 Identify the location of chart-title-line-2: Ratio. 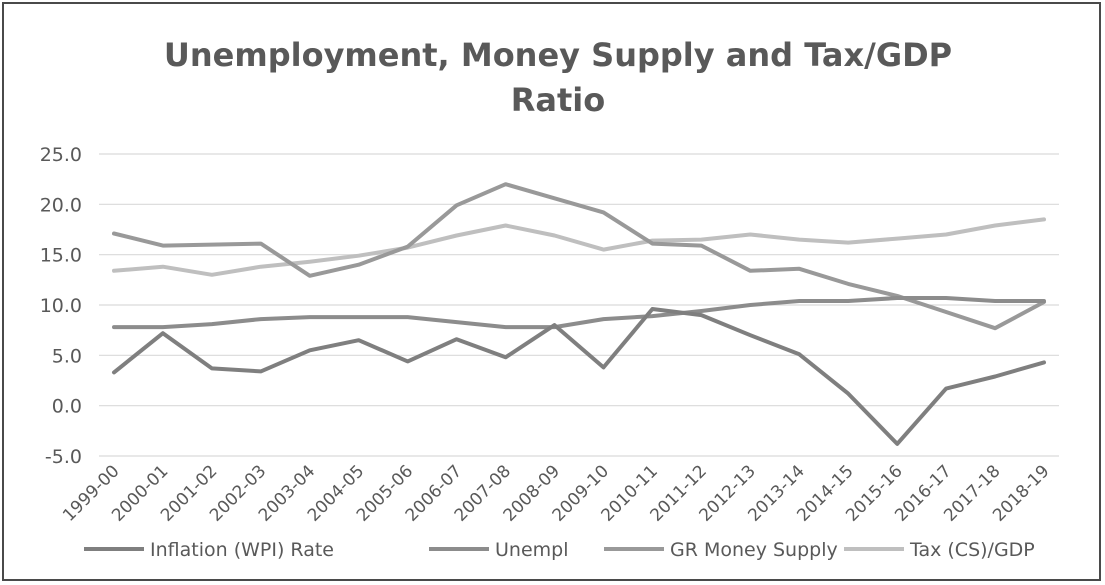
(558, 100).